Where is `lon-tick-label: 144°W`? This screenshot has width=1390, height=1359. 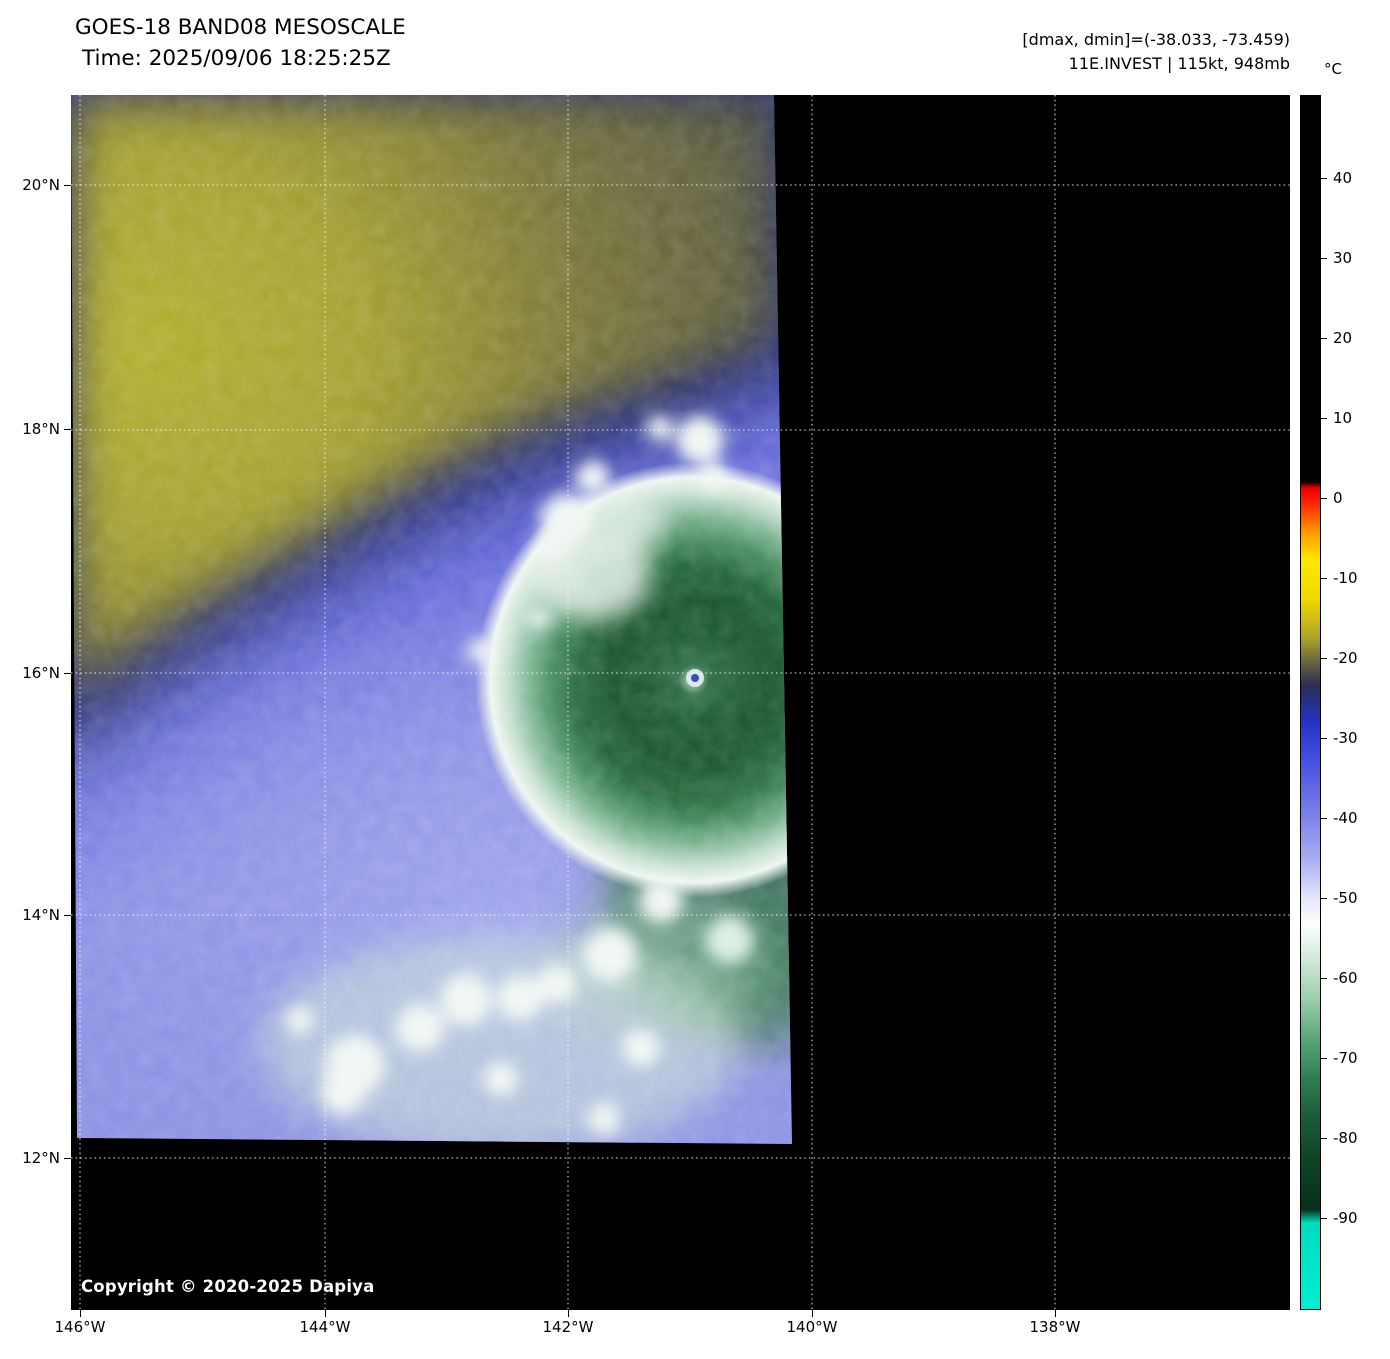
lon-tick-label: 144°W is located at coordinates (325, 1327).